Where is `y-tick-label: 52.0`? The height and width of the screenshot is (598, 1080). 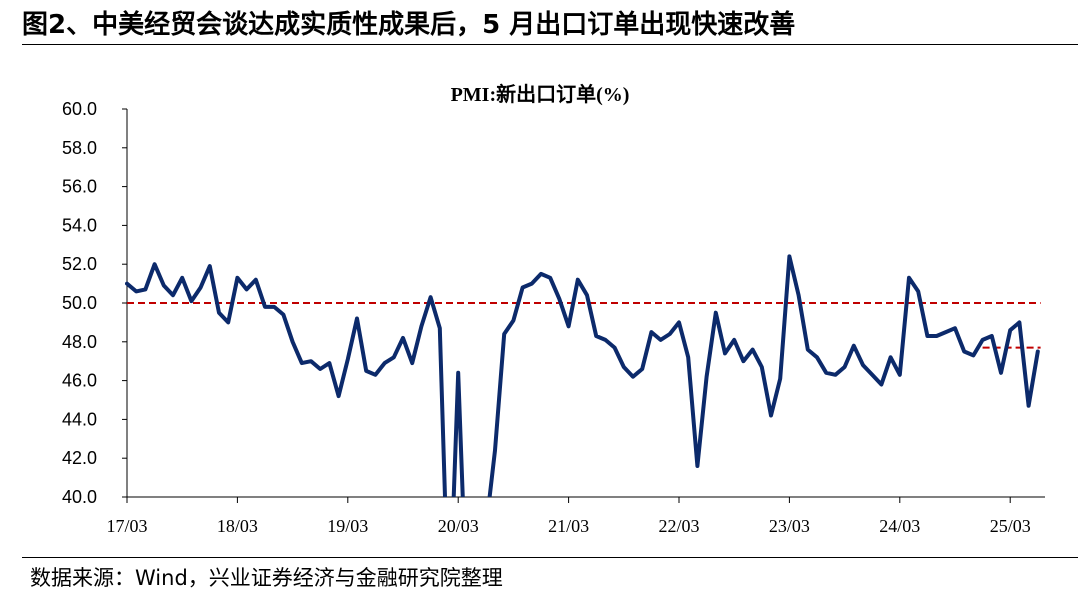 y-tick-label: 52.0 is located at coordinates (79, 264).